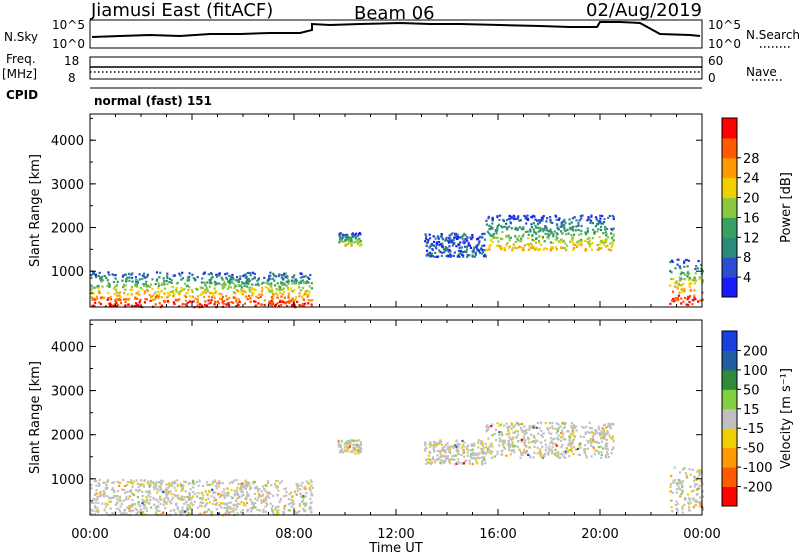 The image size is (800, 554). Describe the element at coordinates (729, 477) in the screenshot. I see `velocity-colorbar-band` at that location.